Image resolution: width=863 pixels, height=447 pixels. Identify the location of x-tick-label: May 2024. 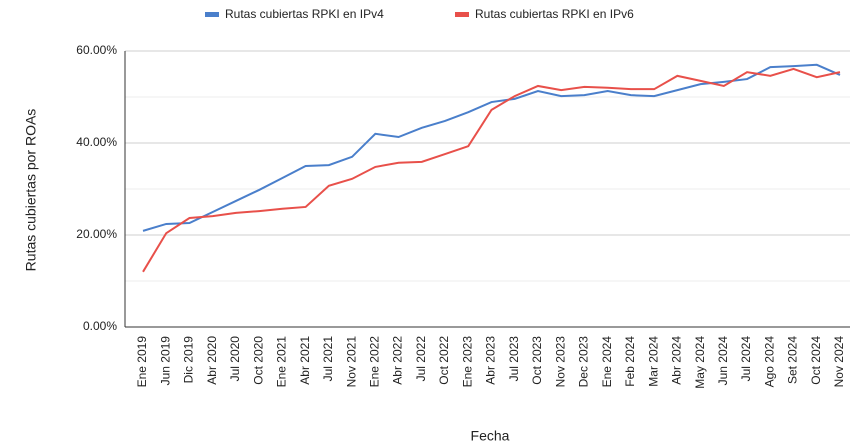
(700, 362).